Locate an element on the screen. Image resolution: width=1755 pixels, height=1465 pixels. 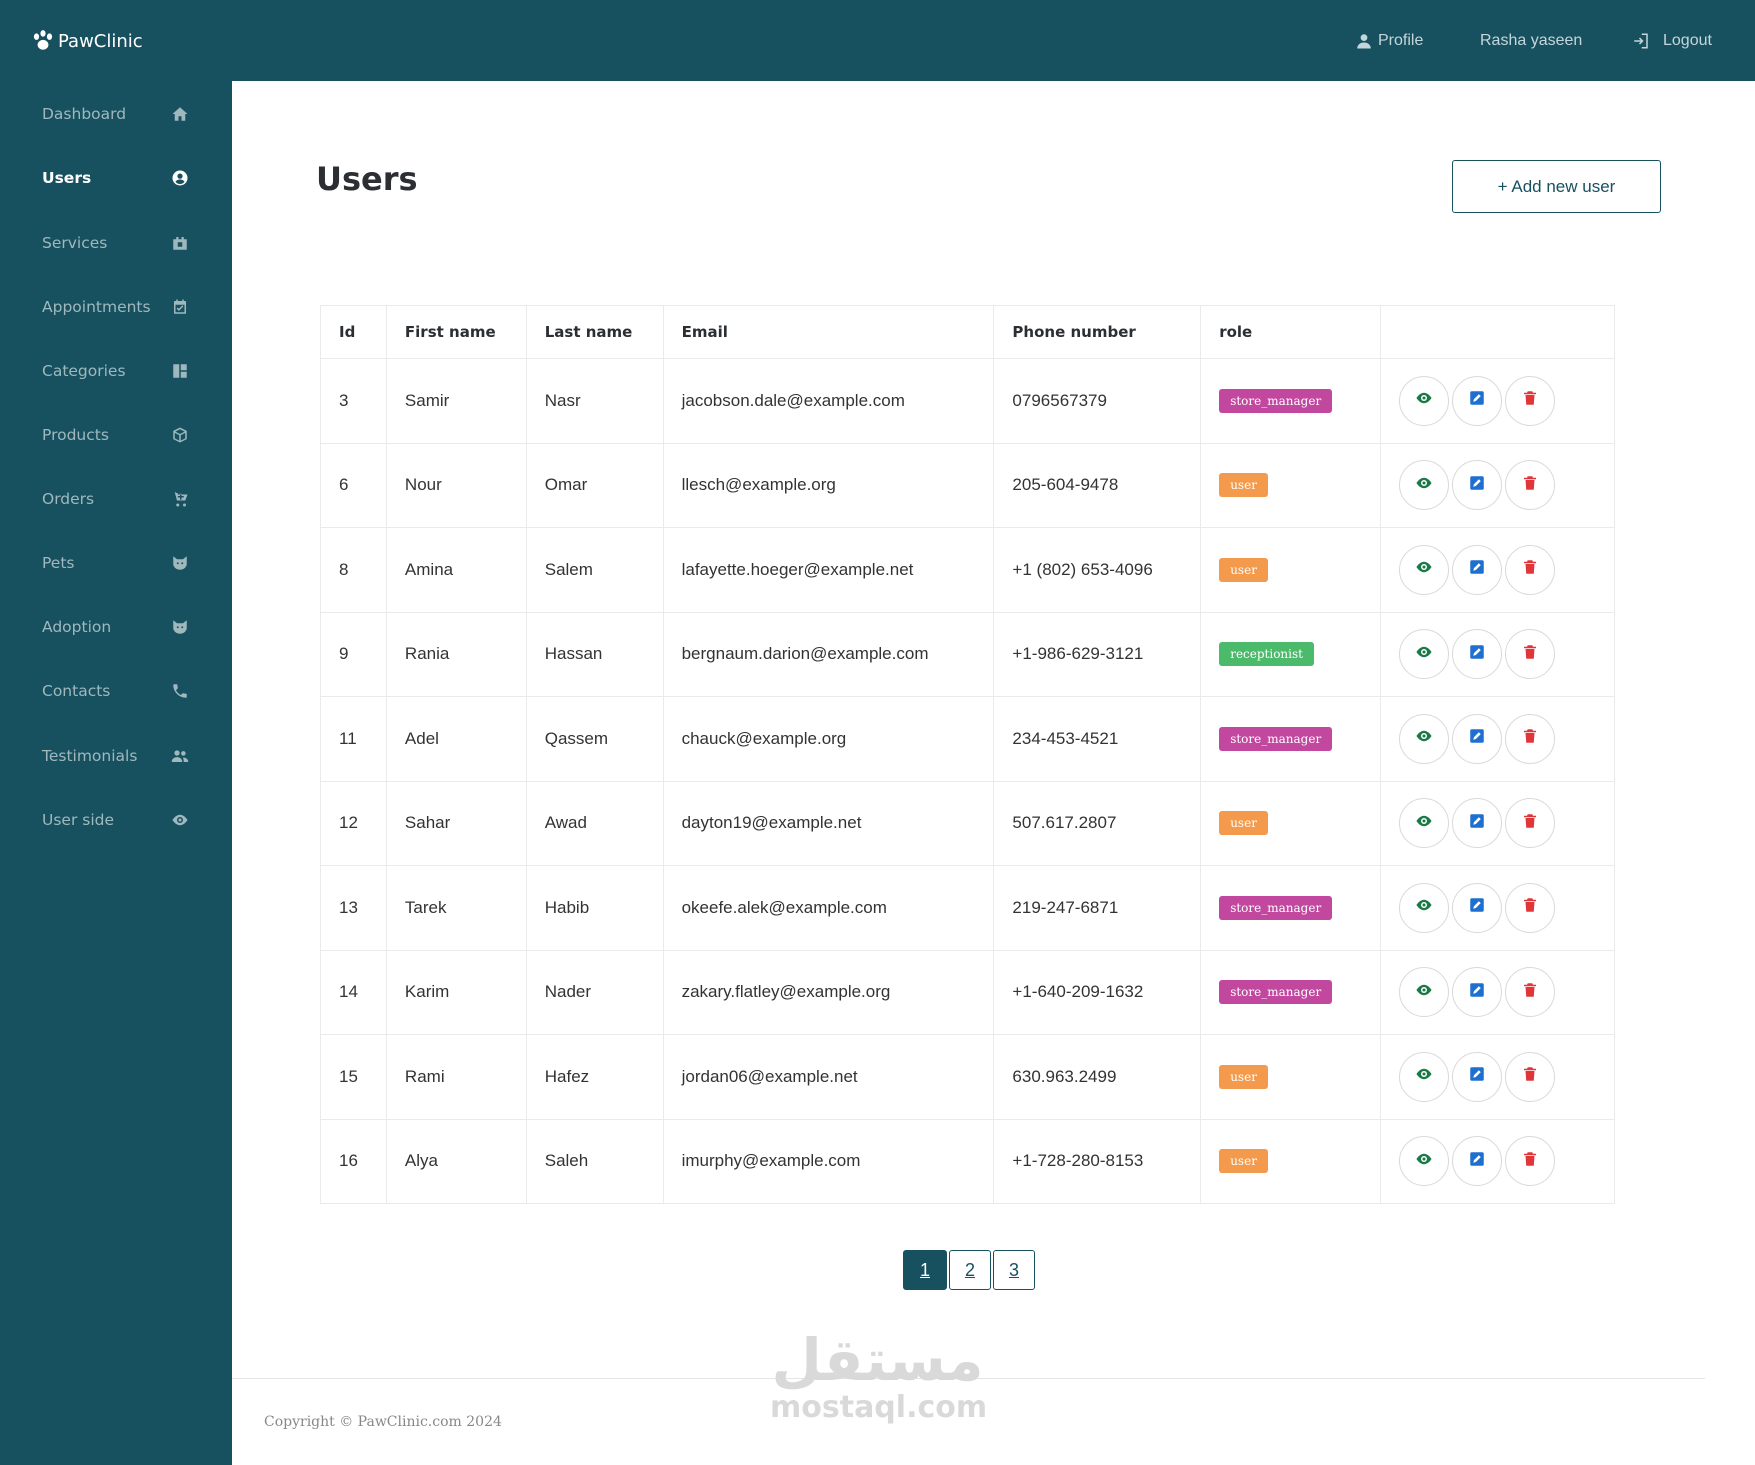
column-header-id: Id is located at coordinates (353, 332).